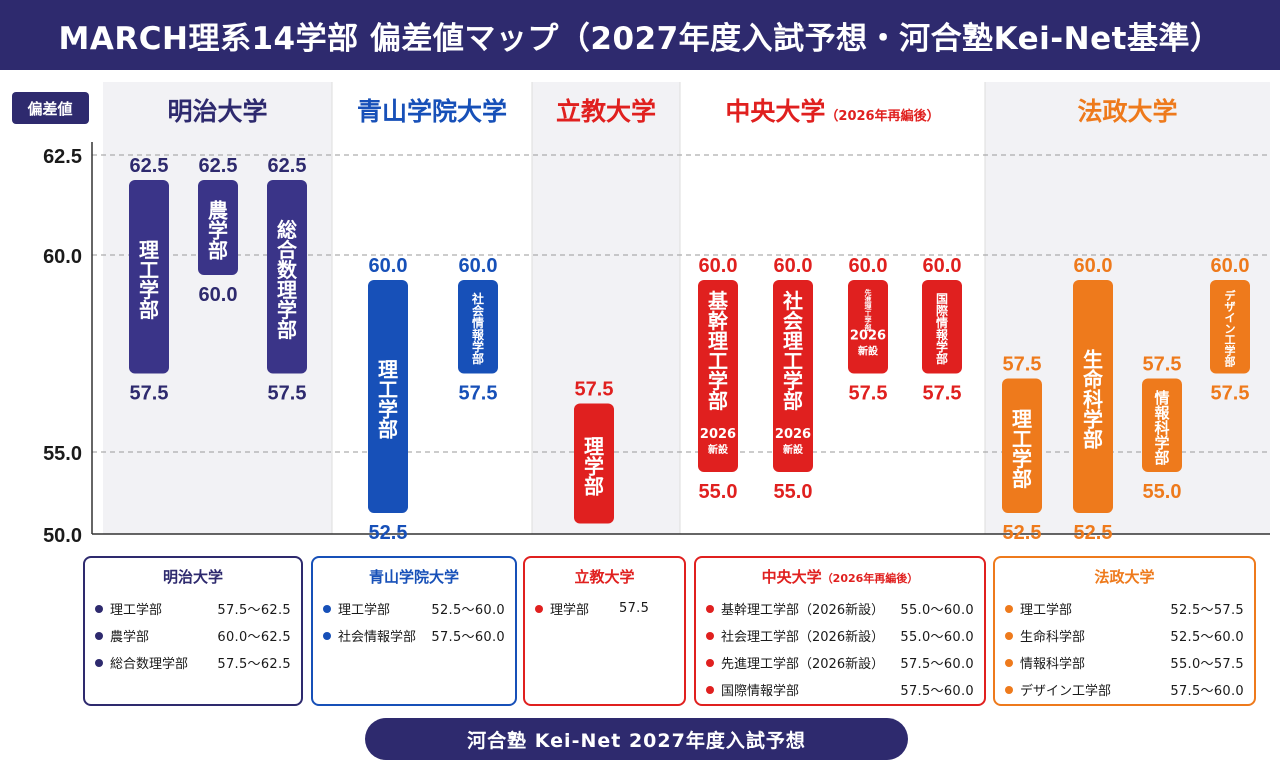 This screenshot has width=1280, height=768. I want to click on column-background, so click(432, 308).